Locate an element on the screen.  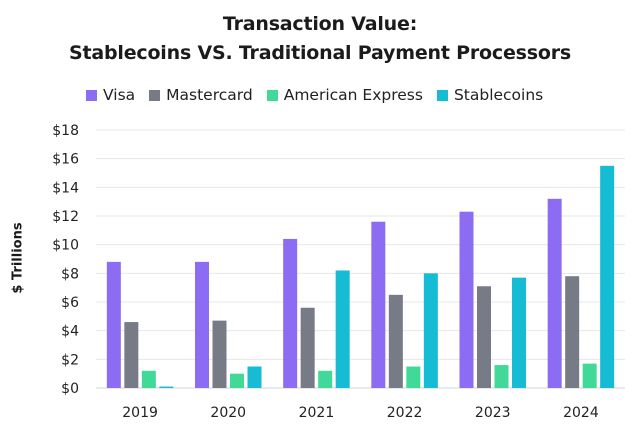
bar-stablecoins-2022 is located at coordinates (430, 330).